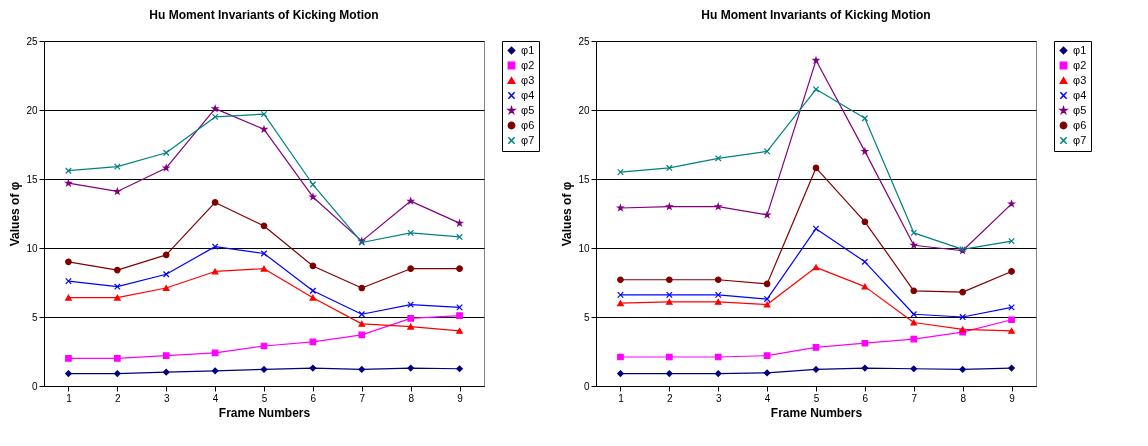 The height and width of the screenshot is (446, 1148). What do you see at coordinates (69, 398) in the screenshot?
I see `x-tick-label: 1` at bounding box center [69, 398].